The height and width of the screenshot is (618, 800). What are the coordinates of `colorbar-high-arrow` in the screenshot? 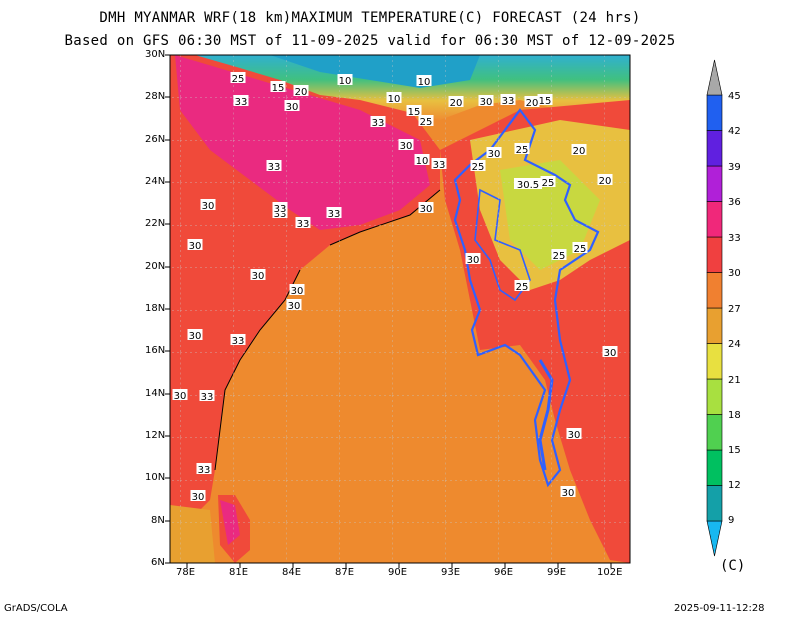 It's located at (714, 77).